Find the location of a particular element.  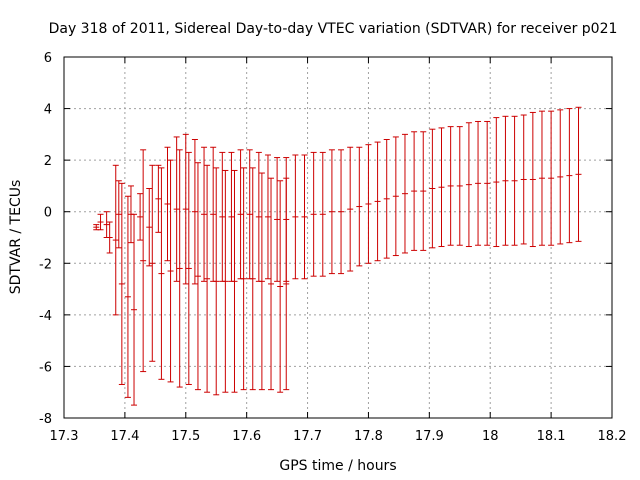

x-tick-label: 17.3 is located at coordinates (64, 436).